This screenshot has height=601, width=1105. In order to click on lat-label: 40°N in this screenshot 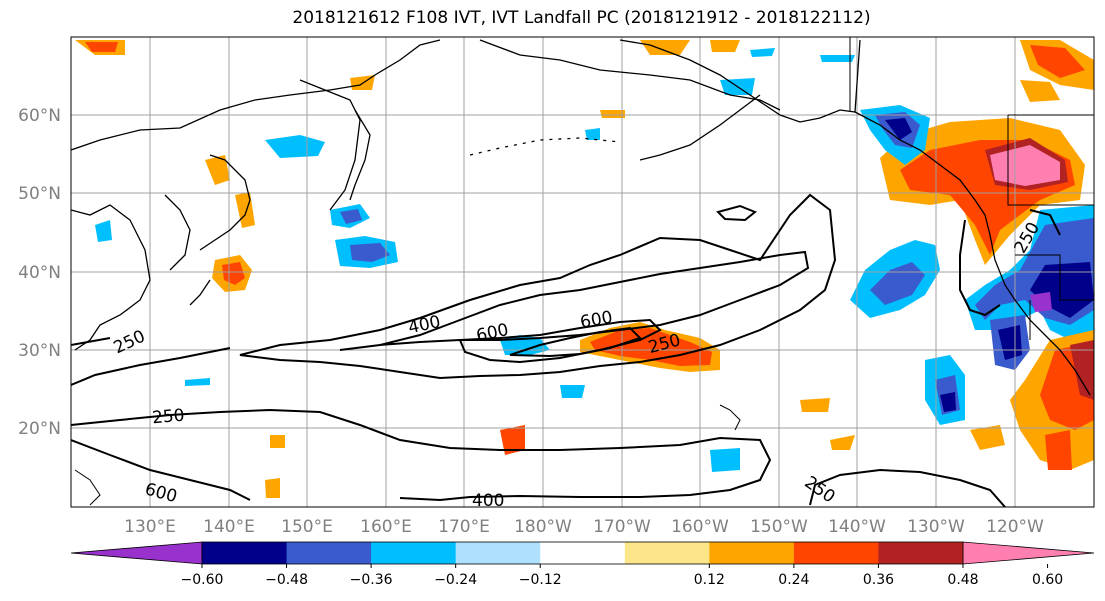, I will do `click(39, 273)`.